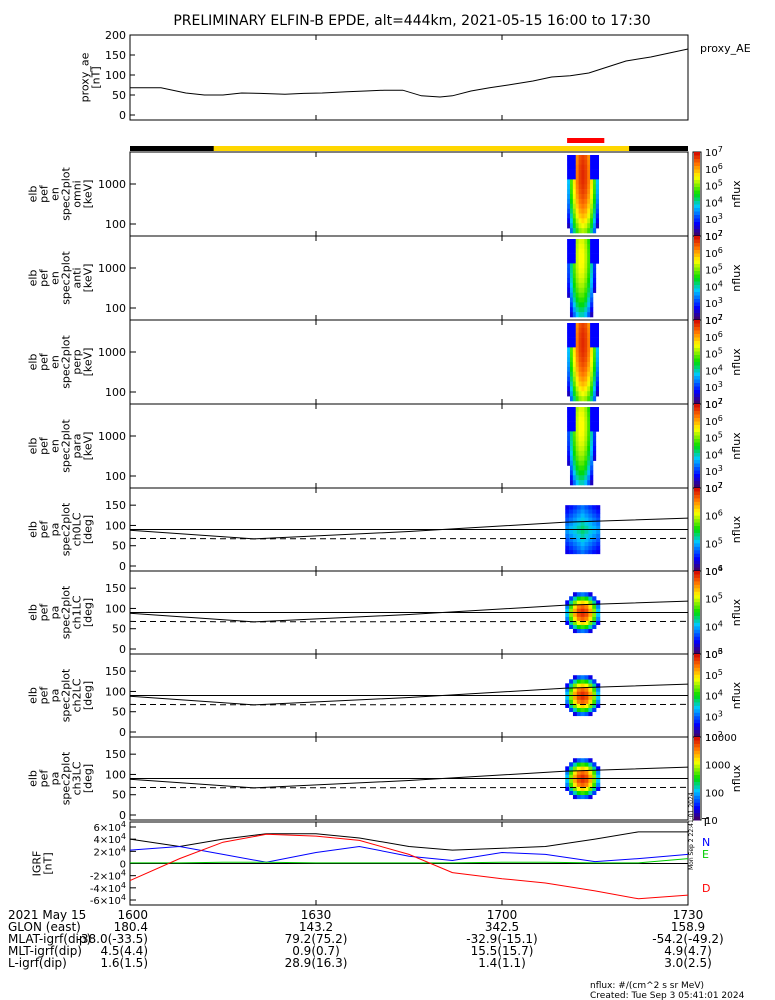 The image size is (775, 1000). What do you see at coordinates (77, 193) in the screenshot?
I see `ylabel-line: omni` at bounding box center [77, 193].